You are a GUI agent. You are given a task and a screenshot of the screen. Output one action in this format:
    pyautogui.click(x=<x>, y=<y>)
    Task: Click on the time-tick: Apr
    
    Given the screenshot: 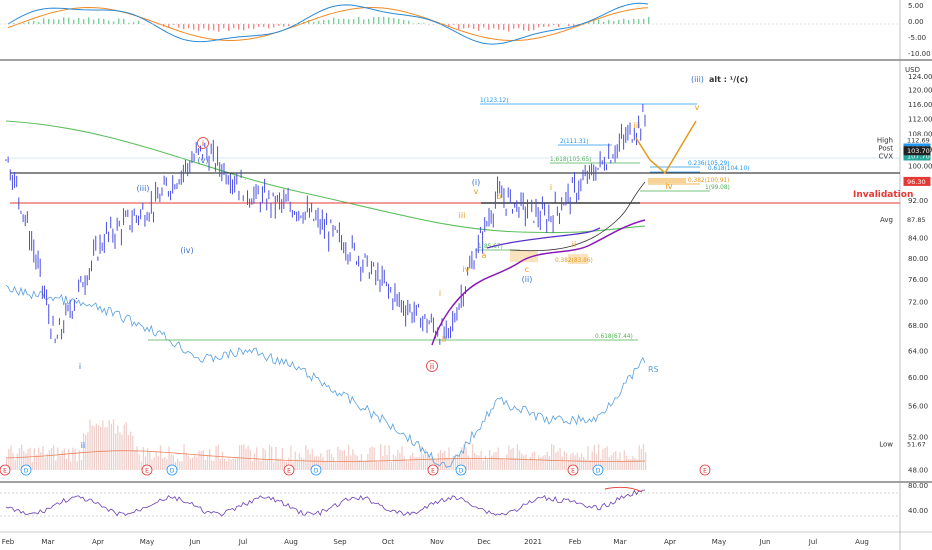 What is the action you would take?
    pyautogui.click(x=670, y=542)
    